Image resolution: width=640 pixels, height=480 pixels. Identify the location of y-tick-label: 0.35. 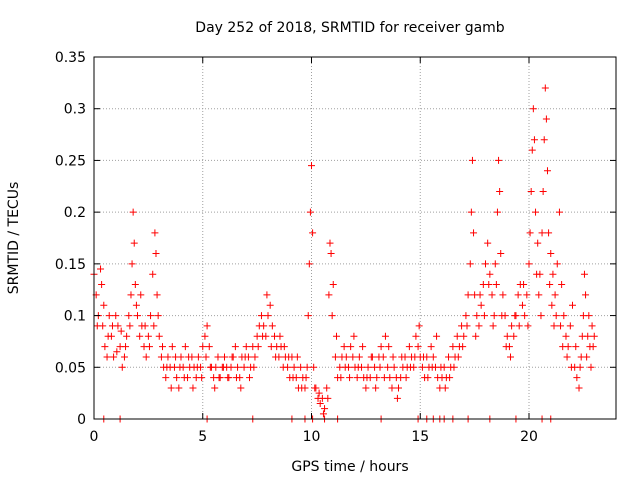
(70, 58).